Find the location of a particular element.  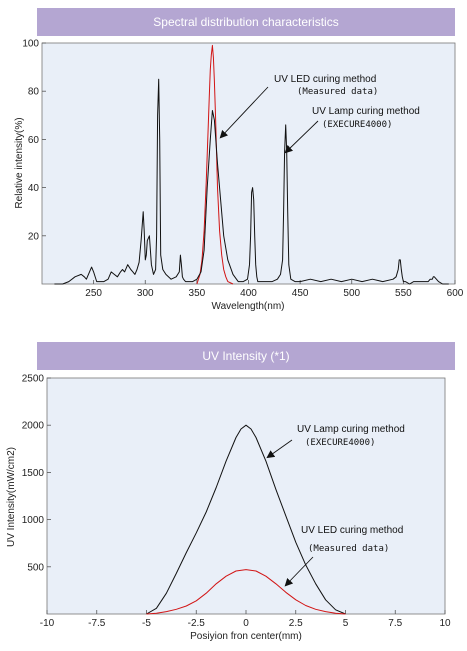

c1-x-tick-label: 300 is located at coordinates (145, 293).